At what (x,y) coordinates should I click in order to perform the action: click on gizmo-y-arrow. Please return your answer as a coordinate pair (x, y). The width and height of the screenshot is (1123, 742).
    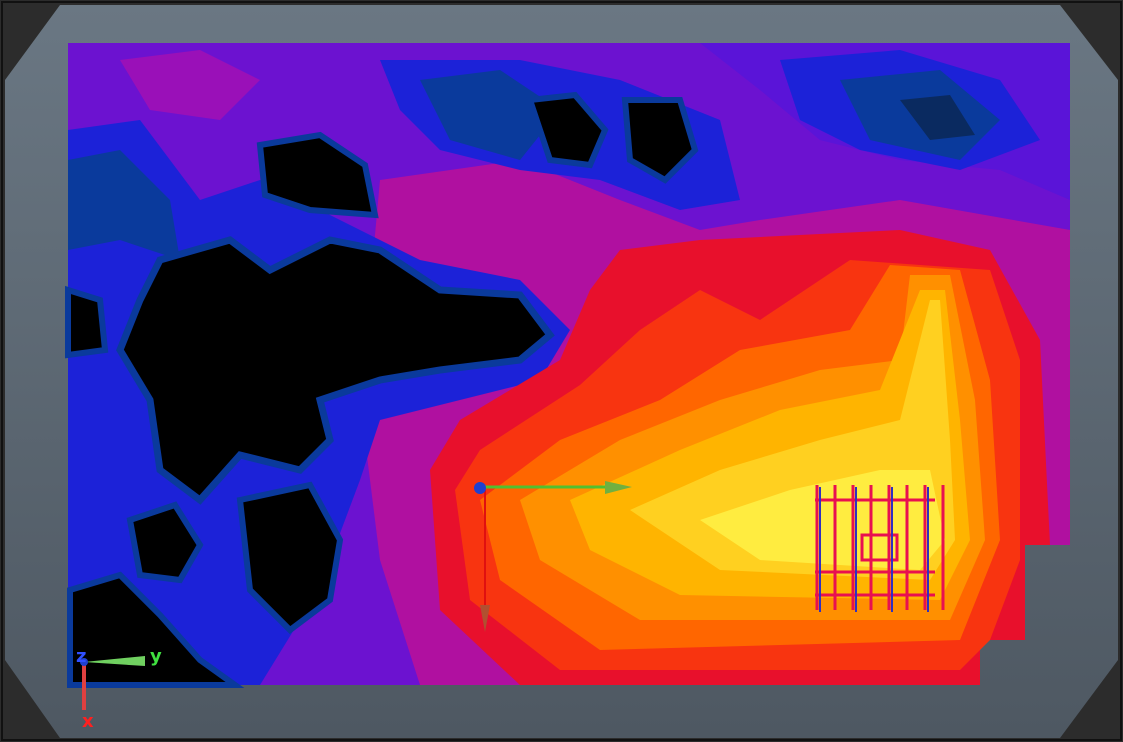
    Looking at the image, I should click on (618, 487).